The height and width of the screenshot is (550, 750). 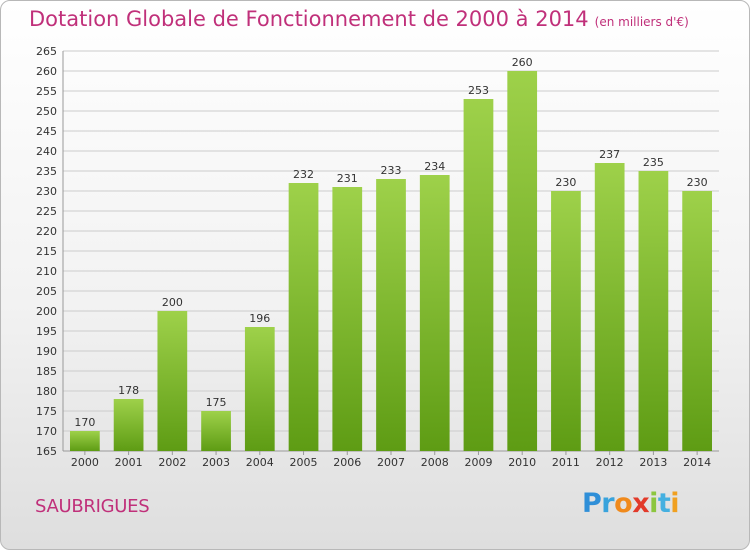 What do you see at coordinates (46, 51) in the screenshot?
I see `y-tick-label: 265` at bounding box center [46, 51].